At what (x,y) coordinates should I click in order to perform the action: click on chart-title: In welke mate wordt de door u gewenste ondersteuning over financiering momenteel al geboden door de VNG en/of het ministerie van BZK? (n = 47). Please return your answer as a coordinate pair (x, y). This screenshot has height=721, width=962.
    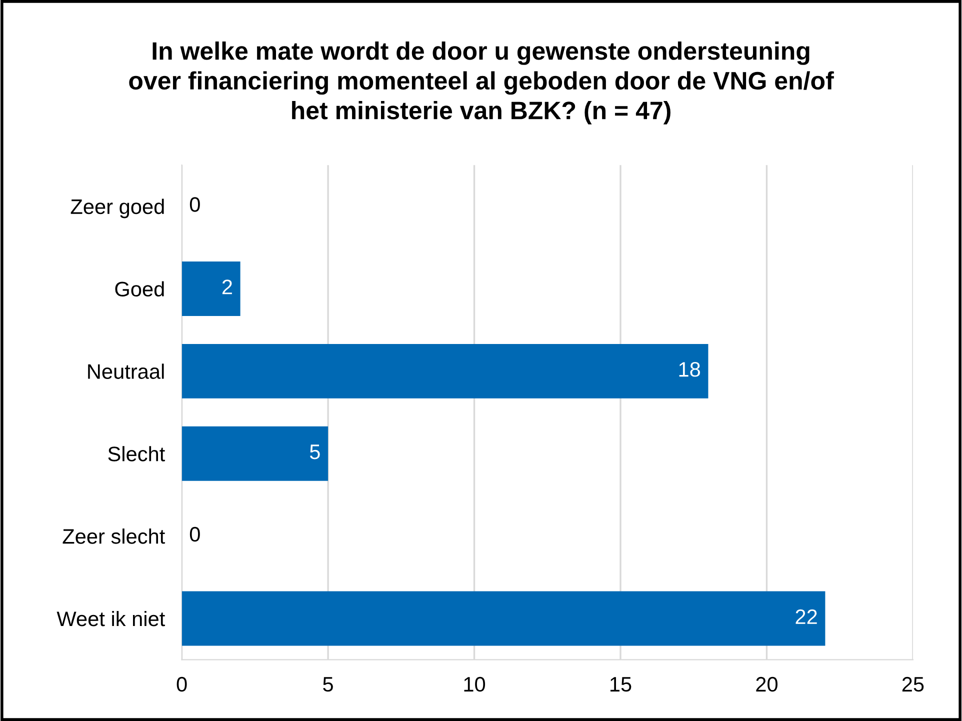
    Looking at the image, I should click on (481, 83).